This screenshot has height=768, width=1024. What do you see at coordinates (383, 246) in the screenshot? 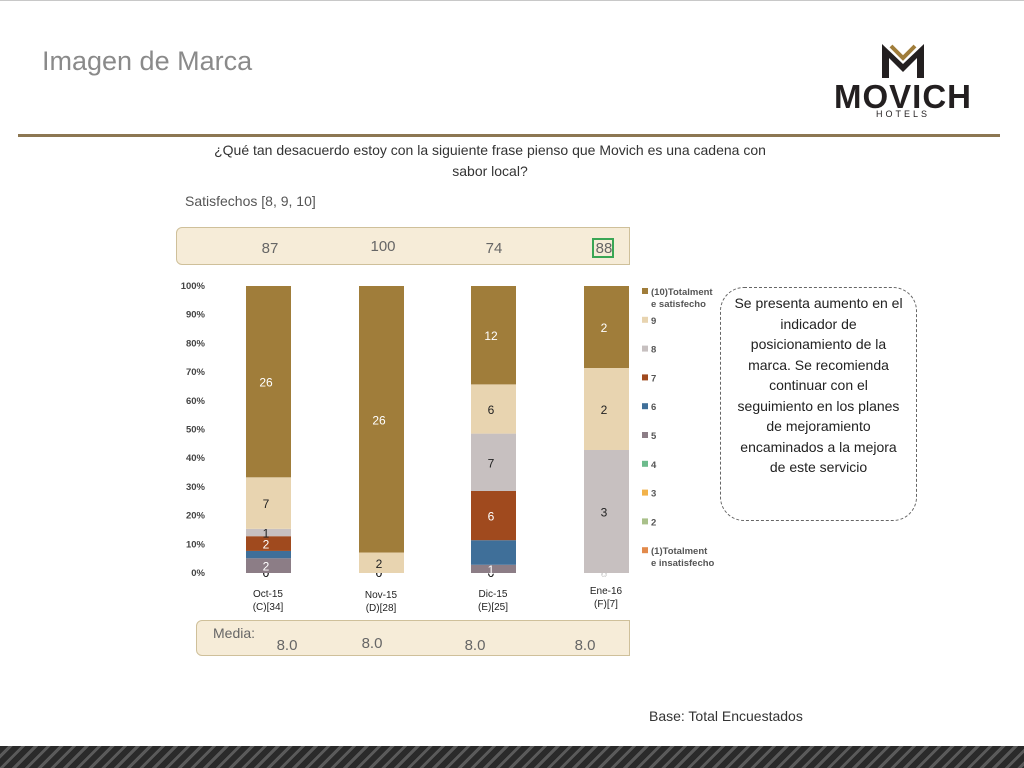
I see `satisfechos-value: 100` at bounding box center [383, 246].